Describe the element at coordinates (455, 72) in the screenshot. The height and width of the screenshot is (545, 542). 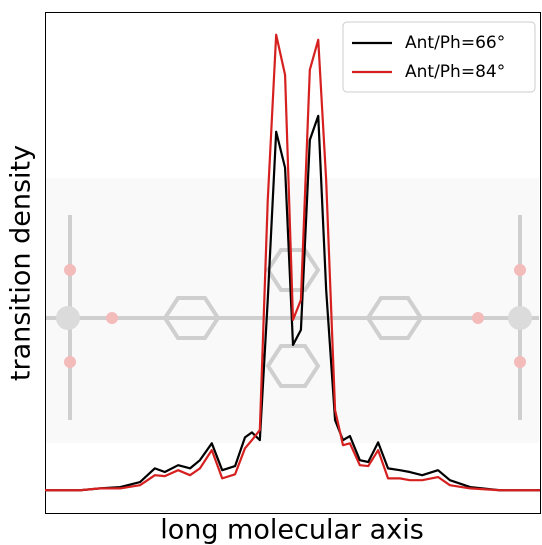
I see `legend-label: Ant/Ph=84°` at that location.